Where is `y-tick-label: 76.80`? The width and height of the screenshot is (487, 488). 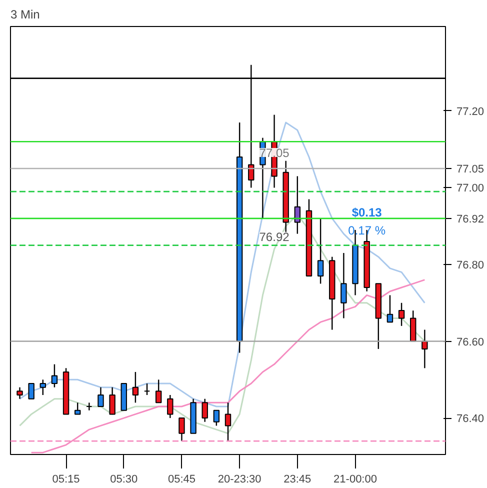 y-tick-label: 76.80 is located at coordinates (470, 265).